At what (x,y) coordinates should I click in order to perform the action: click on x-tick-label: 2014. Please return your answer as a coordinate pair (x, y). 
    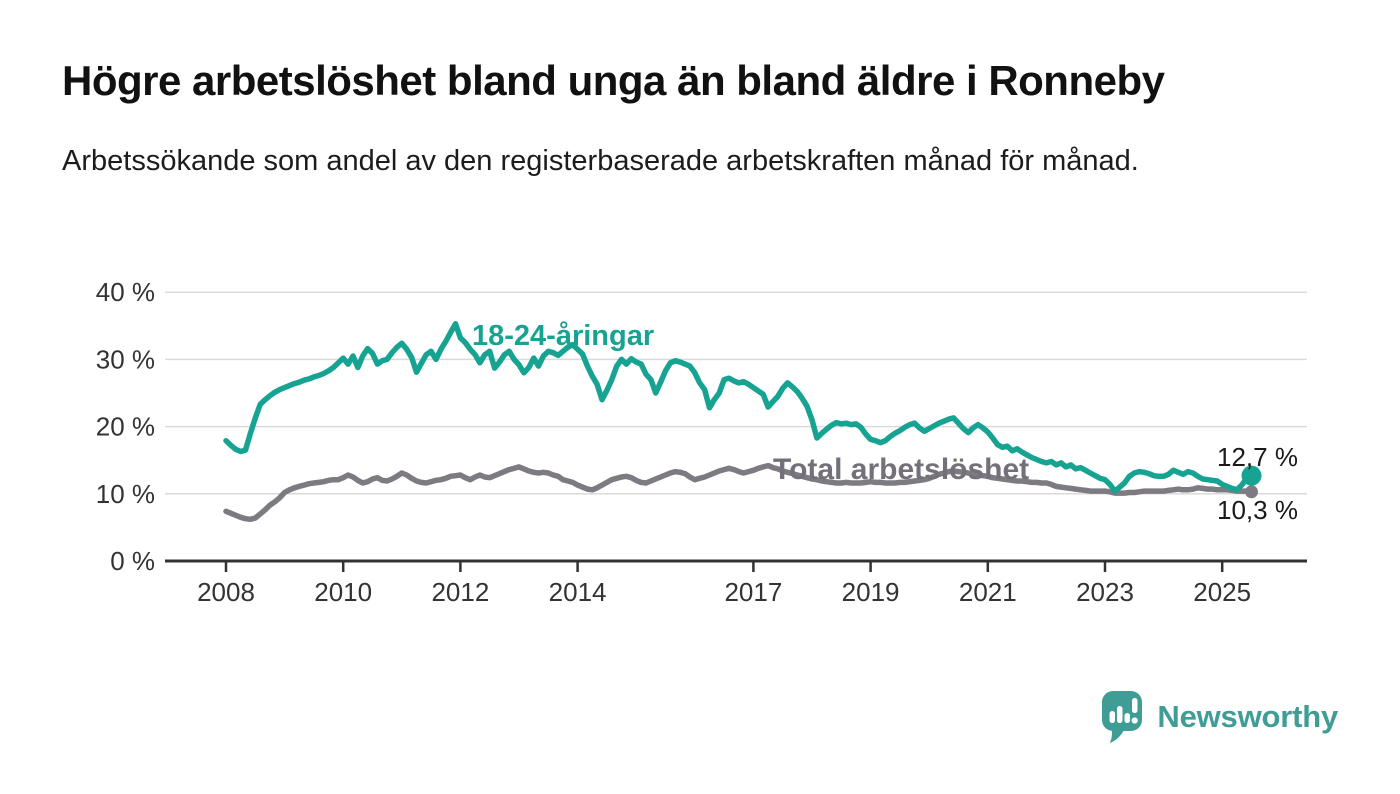
    Looking at the image, I should click on (578, 592).